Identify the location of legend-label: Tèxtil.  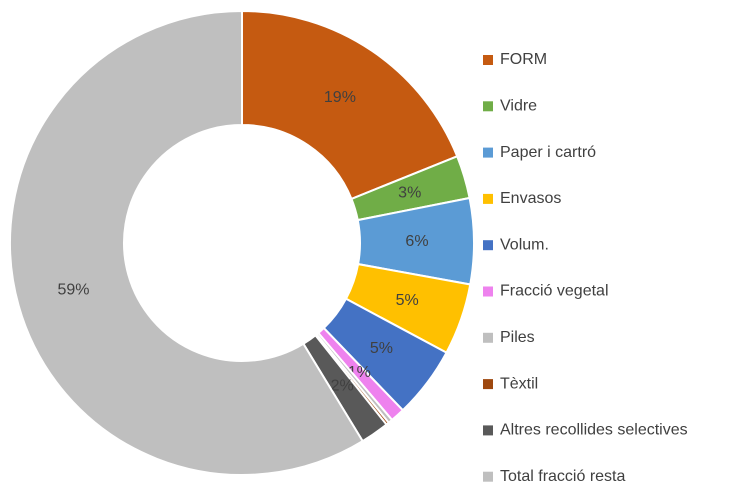
(519, 383).